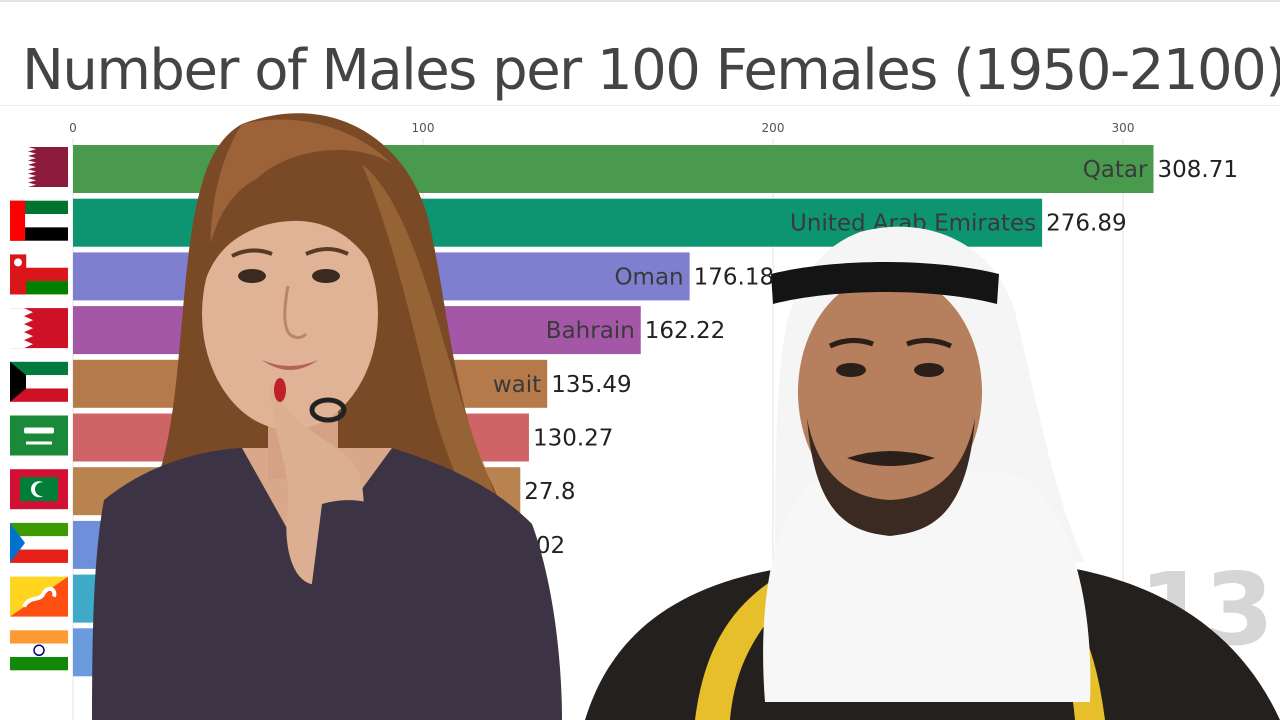  I want to click on maldives-flag, so click(39, 489).